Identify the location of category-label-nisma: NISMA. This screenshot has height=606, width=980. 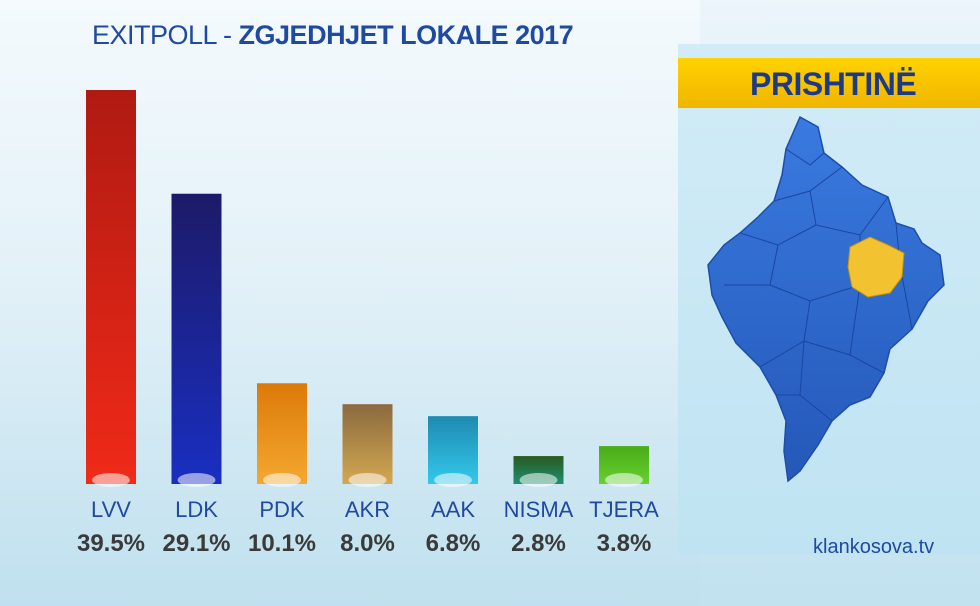
(539, 509).